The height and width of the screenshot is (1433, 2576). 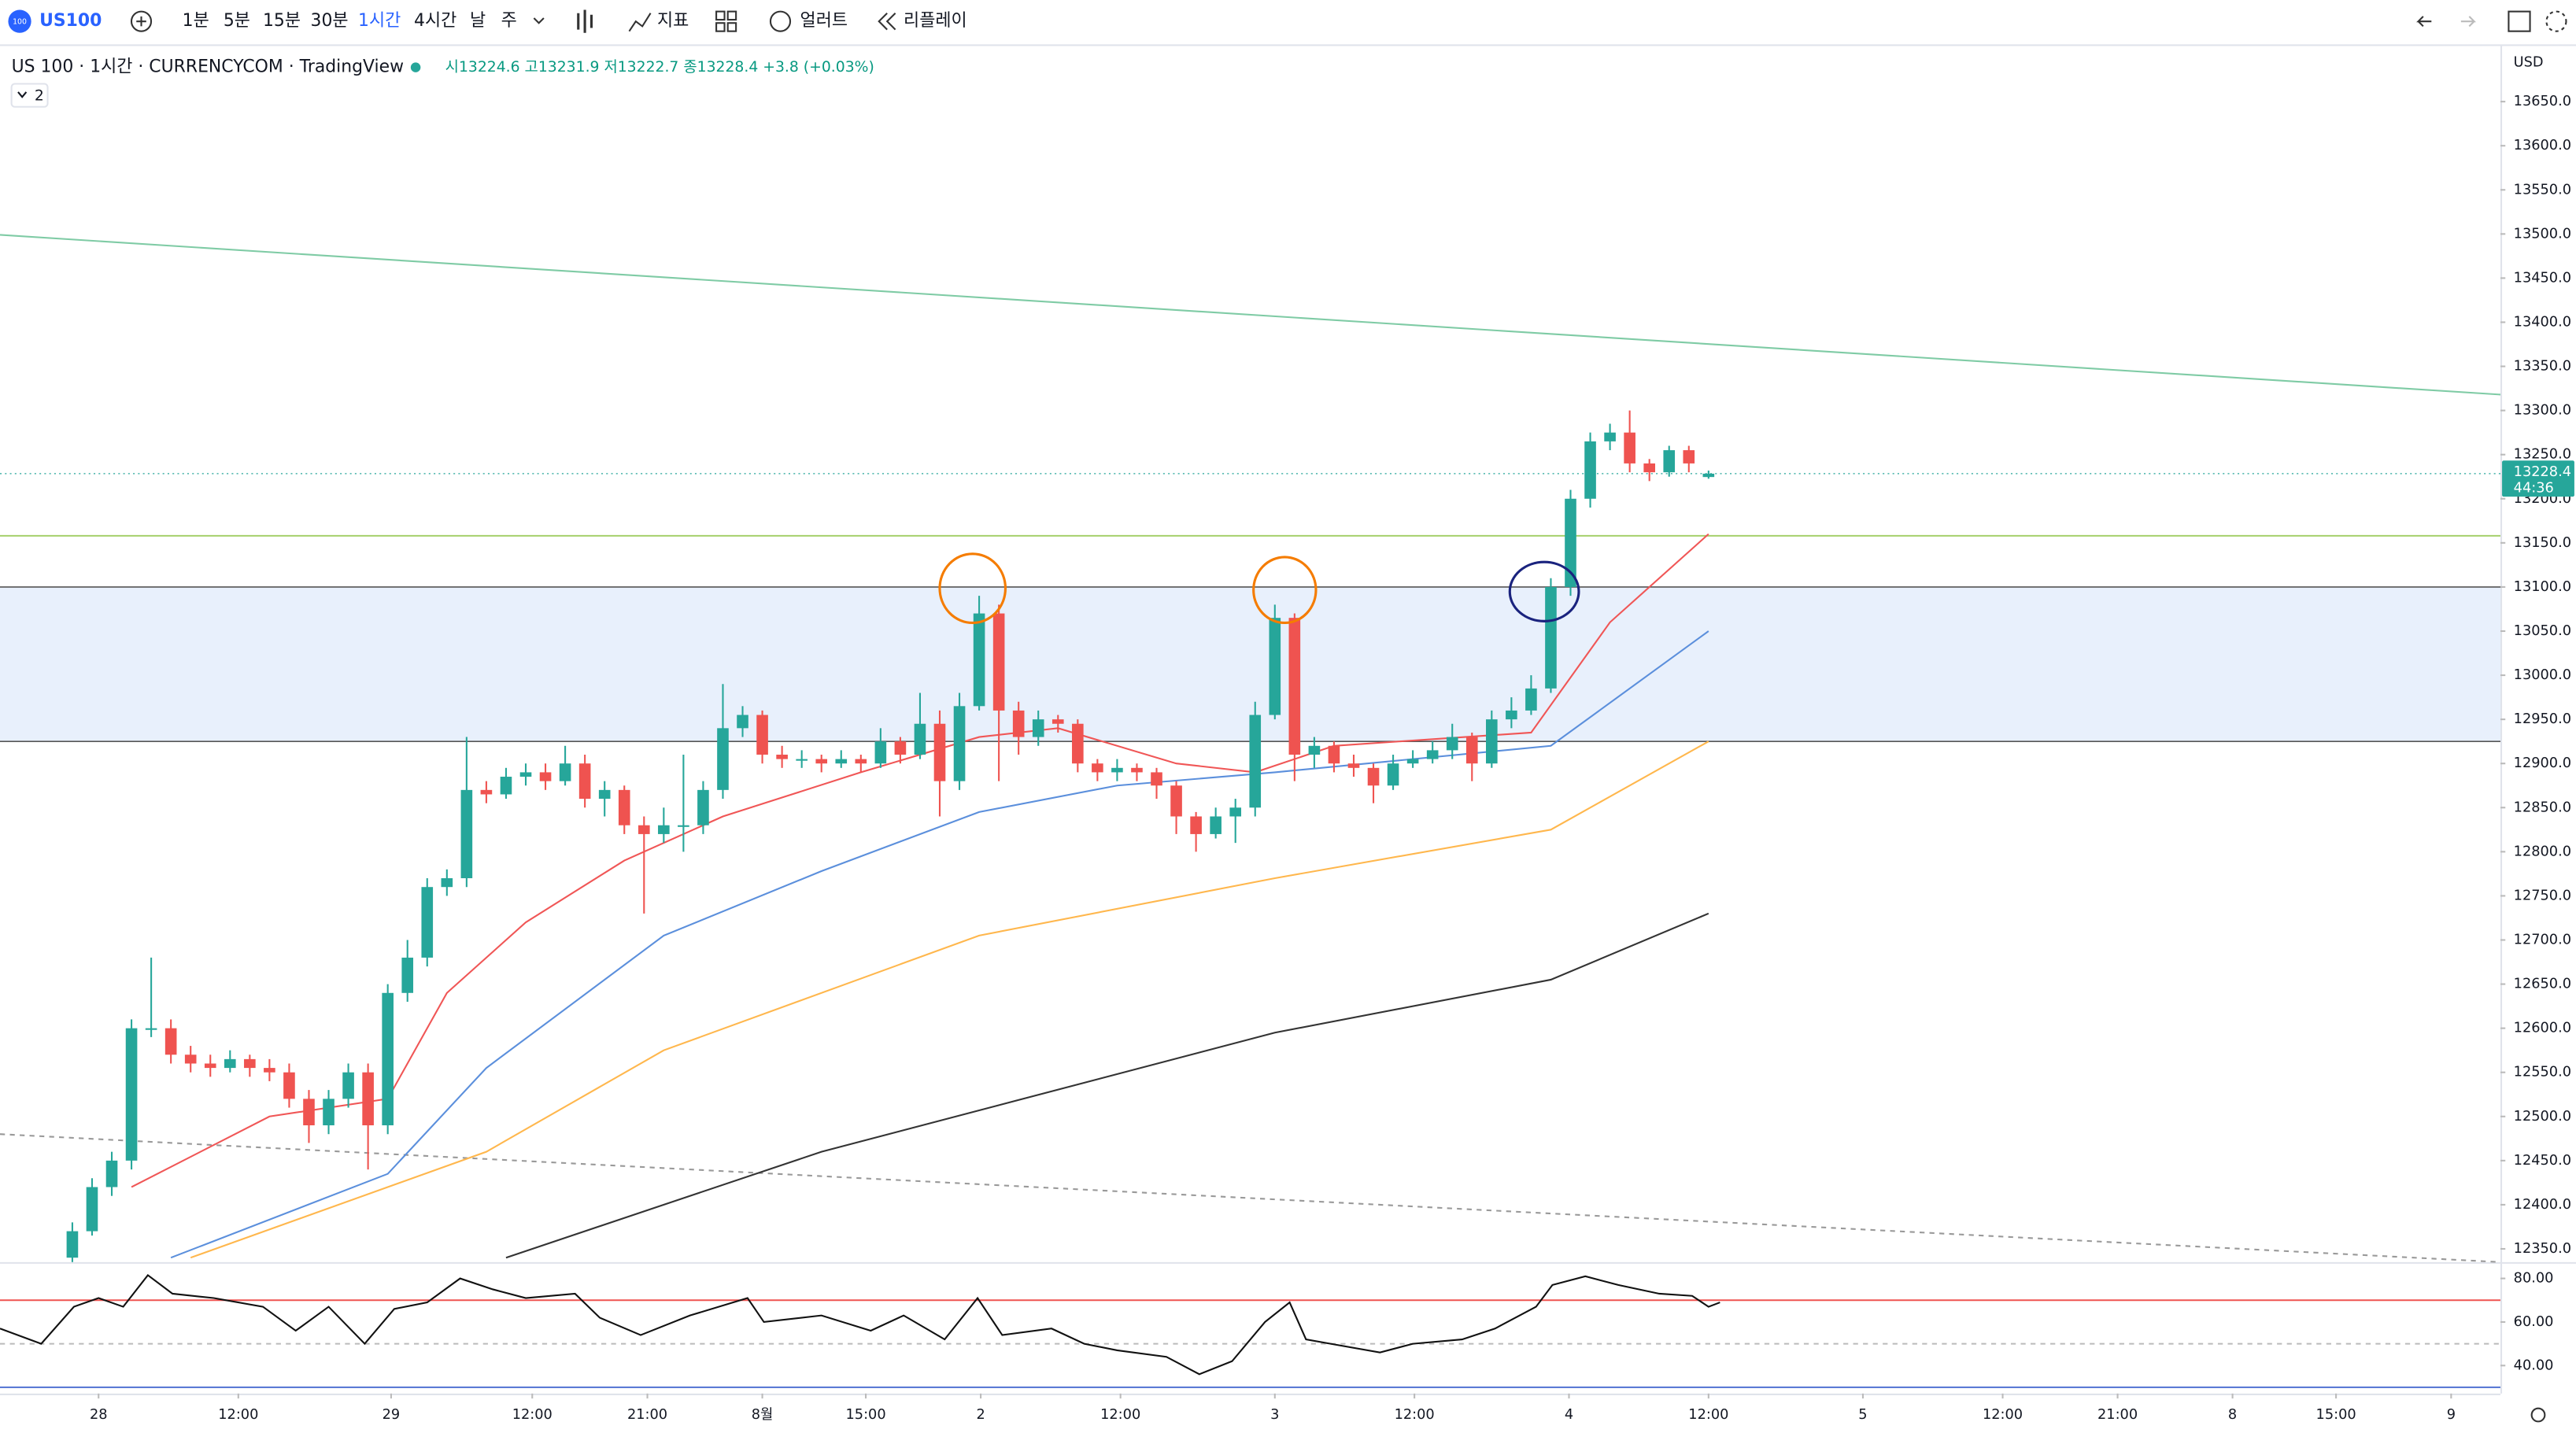 I want to click on y-tick-label: 12450.0, so click(x=2542, y=1161).